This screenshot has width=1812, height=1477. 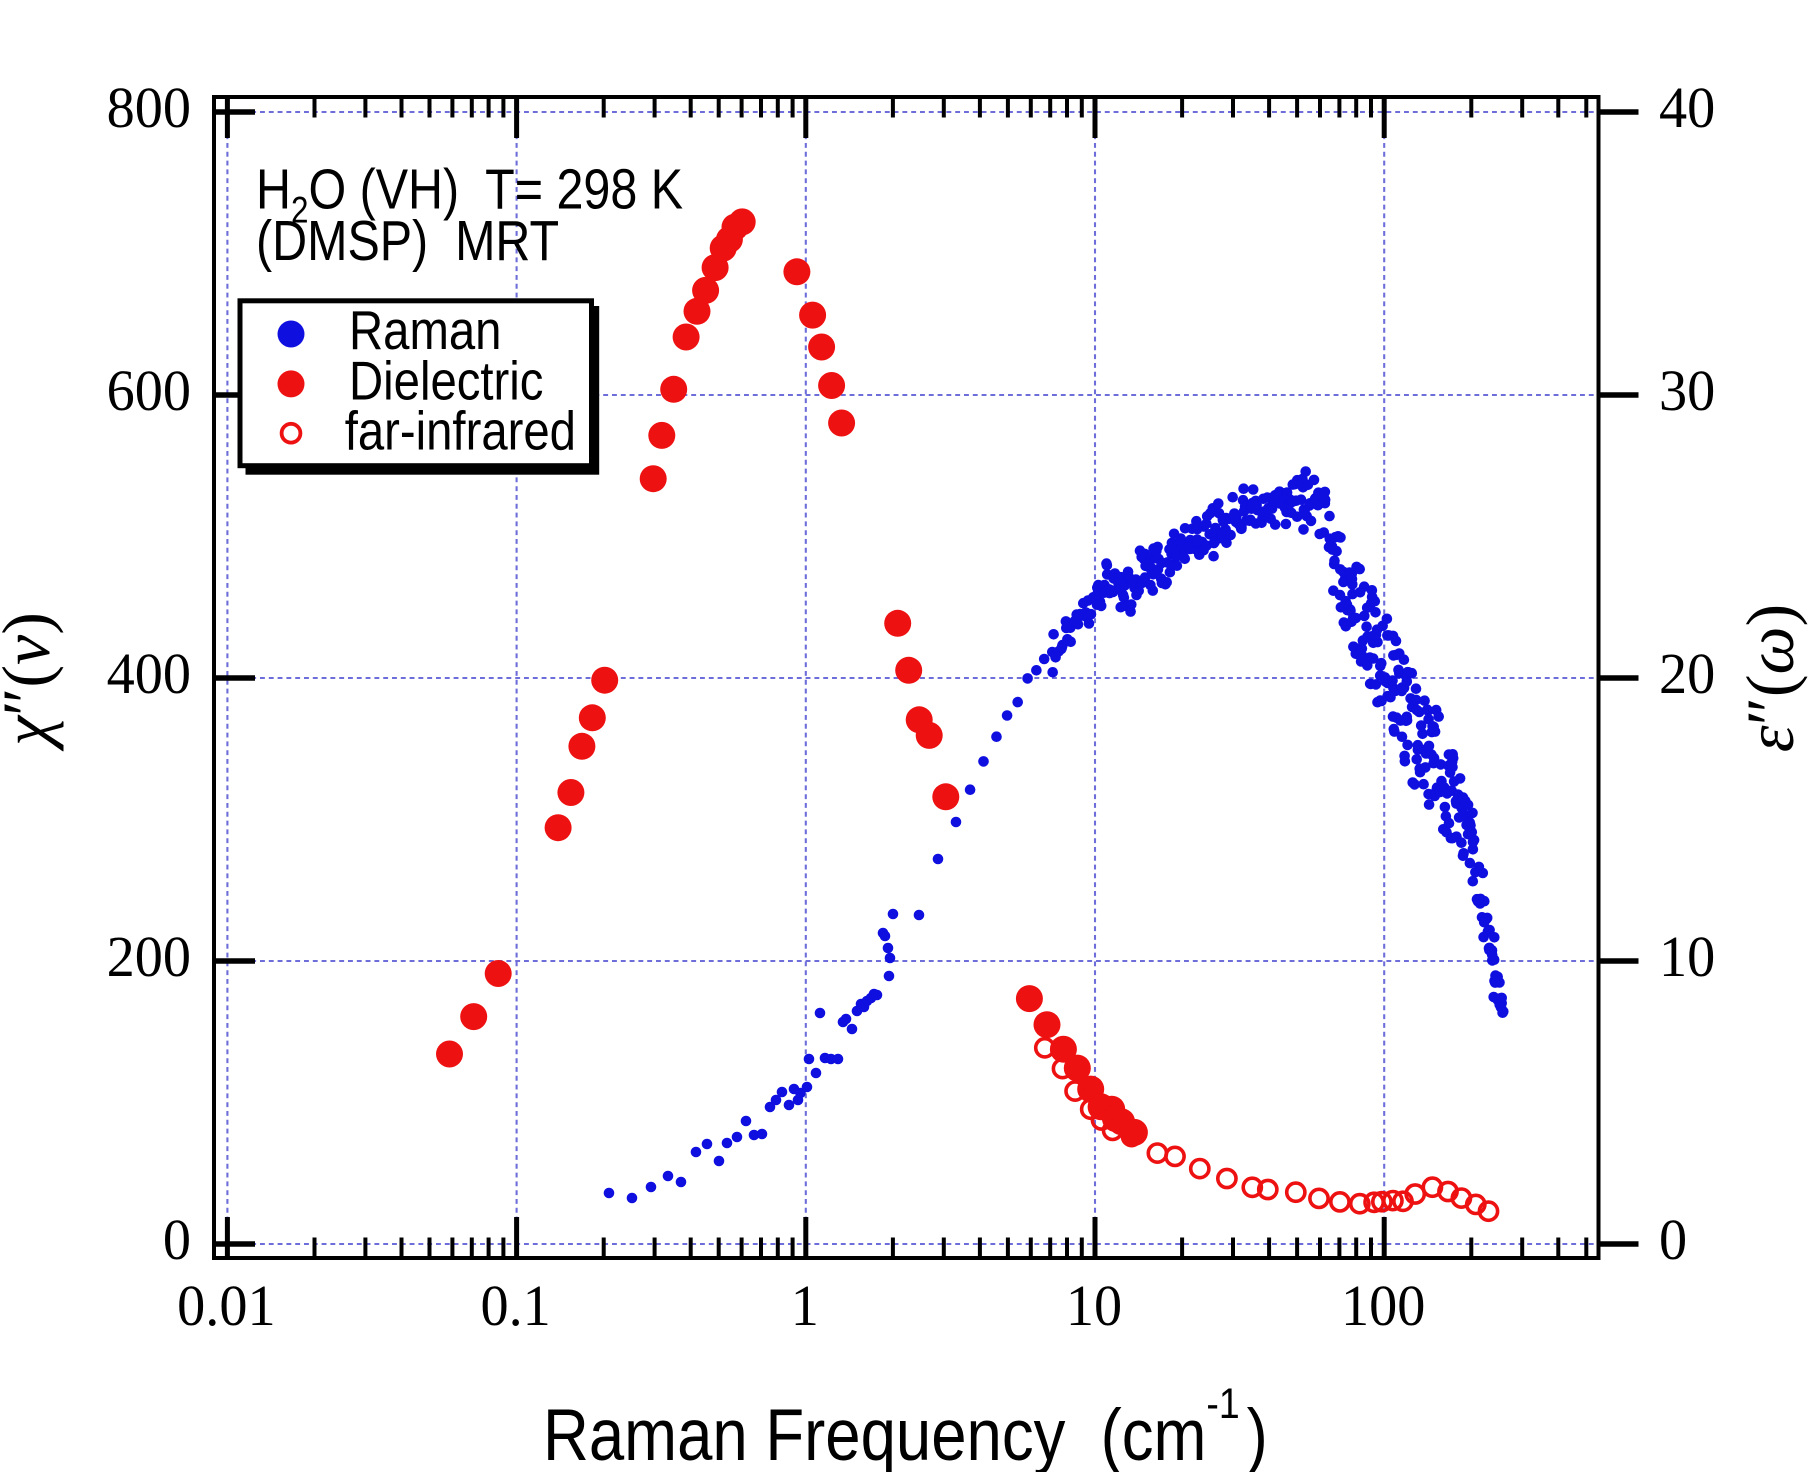 What do you see at coordinates (32, 682) in the screenshot?
I see `svg-text: χ″(ν)` at bounding box center [32, 682].